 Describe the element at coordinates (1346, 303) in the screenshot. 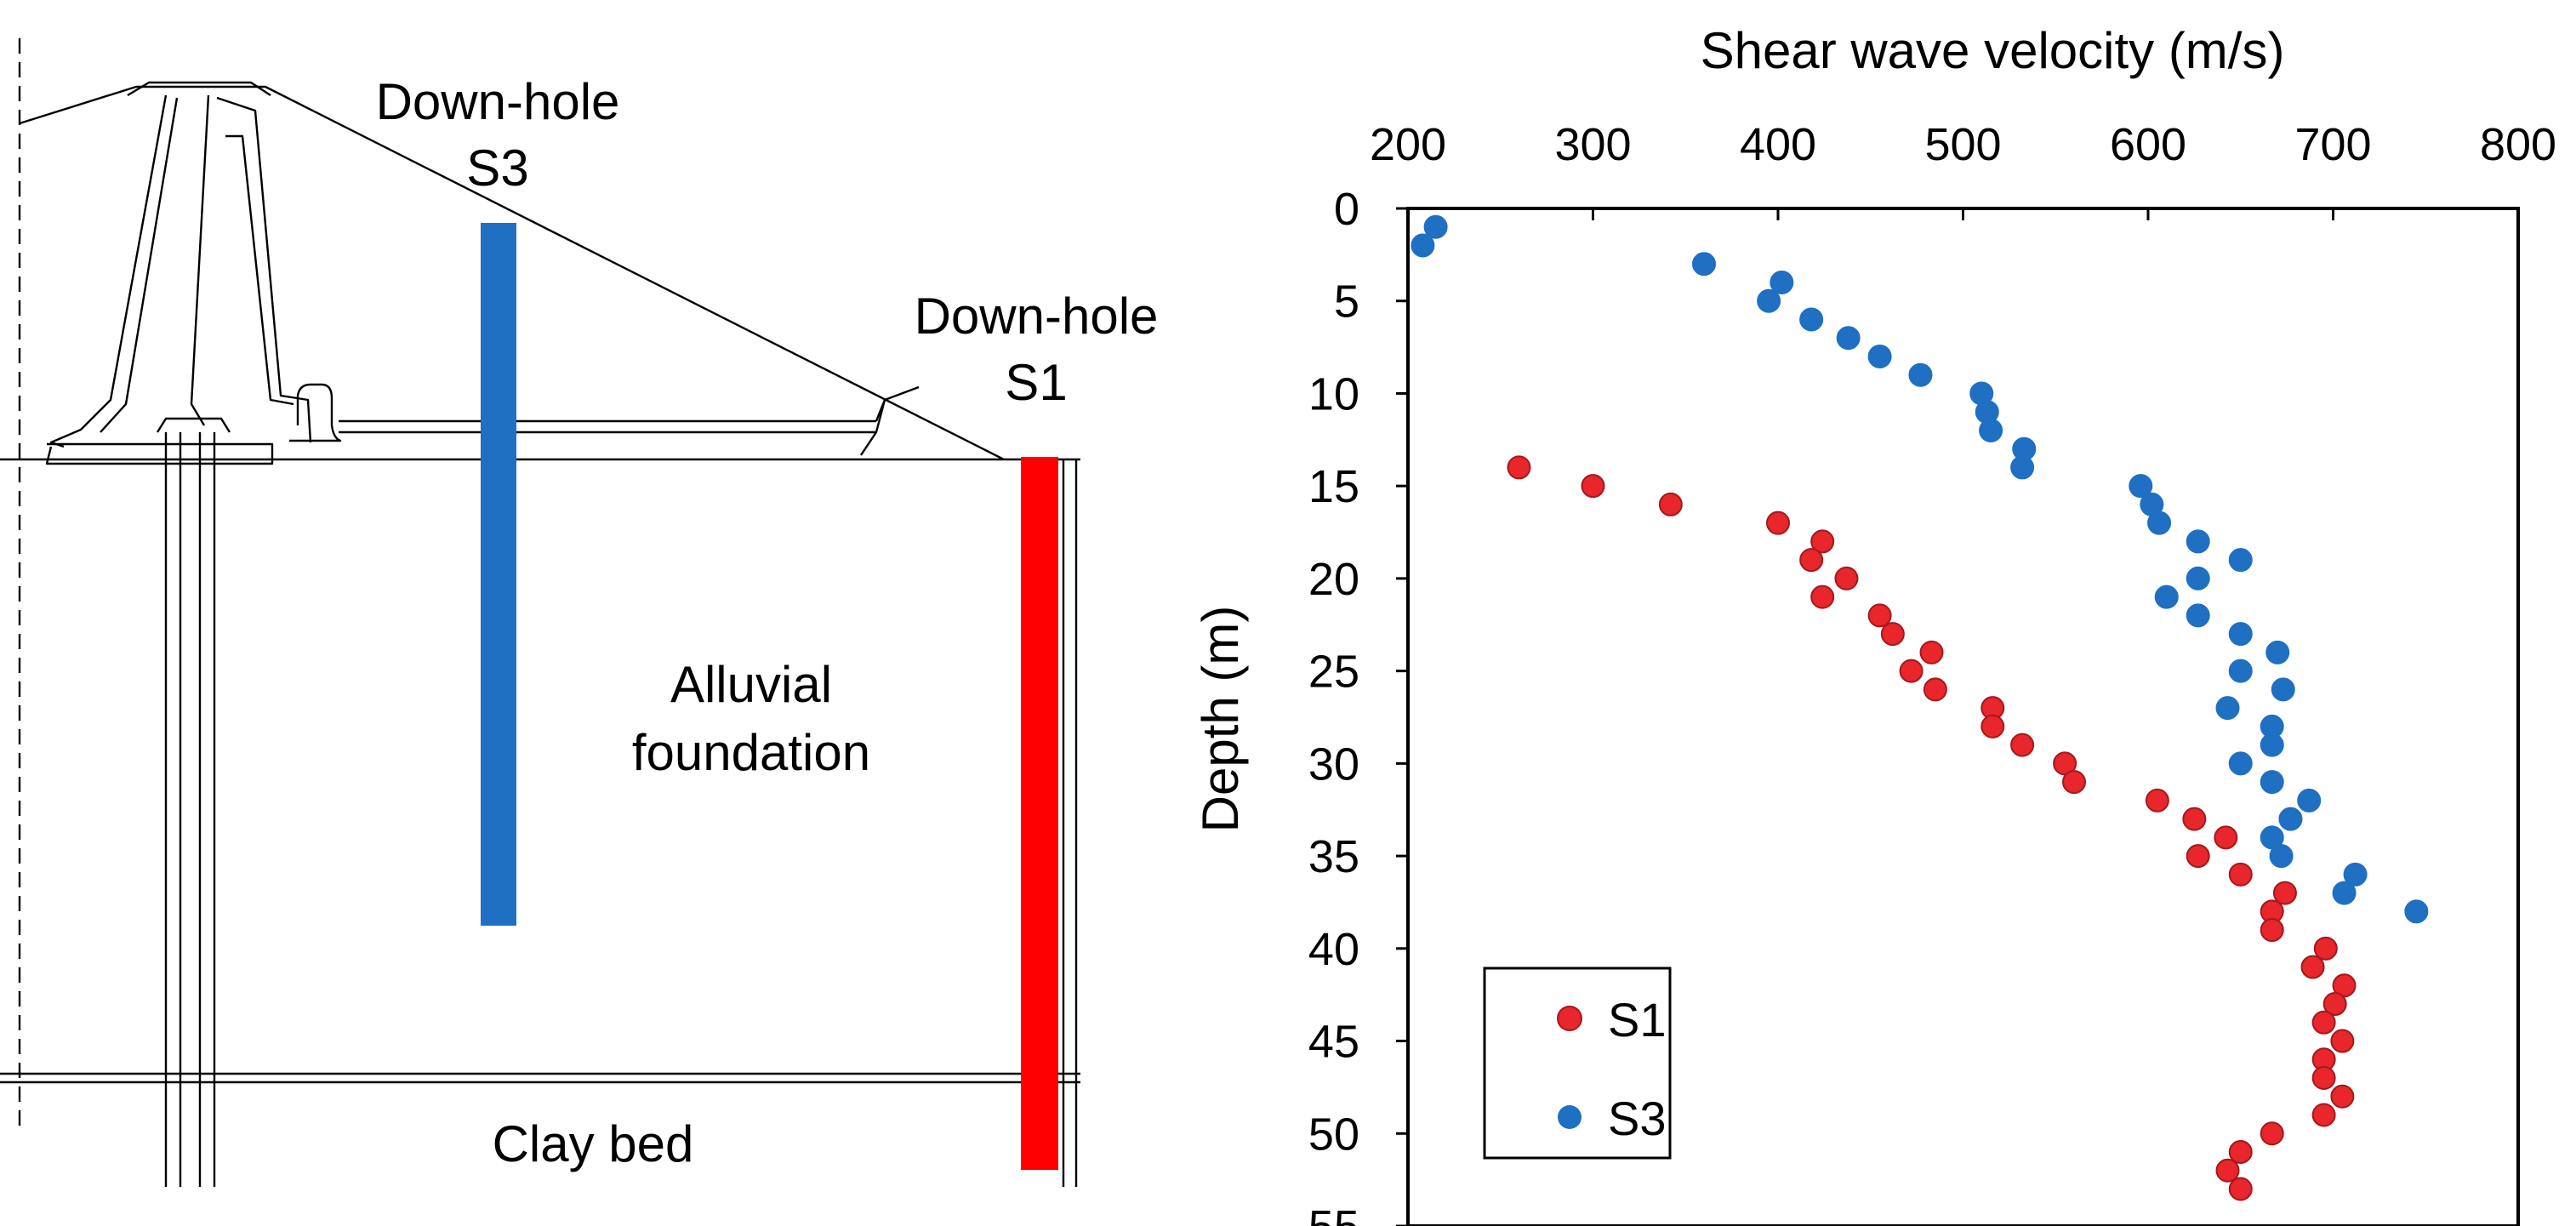

I see `y-tick-label: 5` at that location.